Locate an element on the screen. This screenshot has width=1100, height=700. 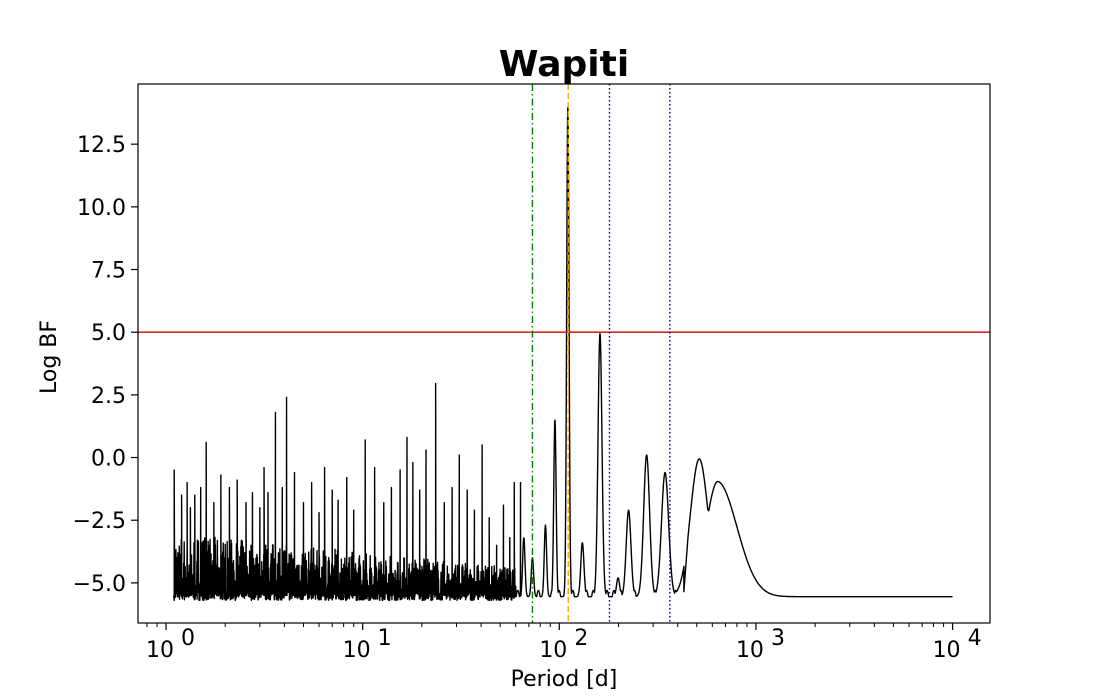
y-tick-label: 10.0 is located at coordinates (101, 208).